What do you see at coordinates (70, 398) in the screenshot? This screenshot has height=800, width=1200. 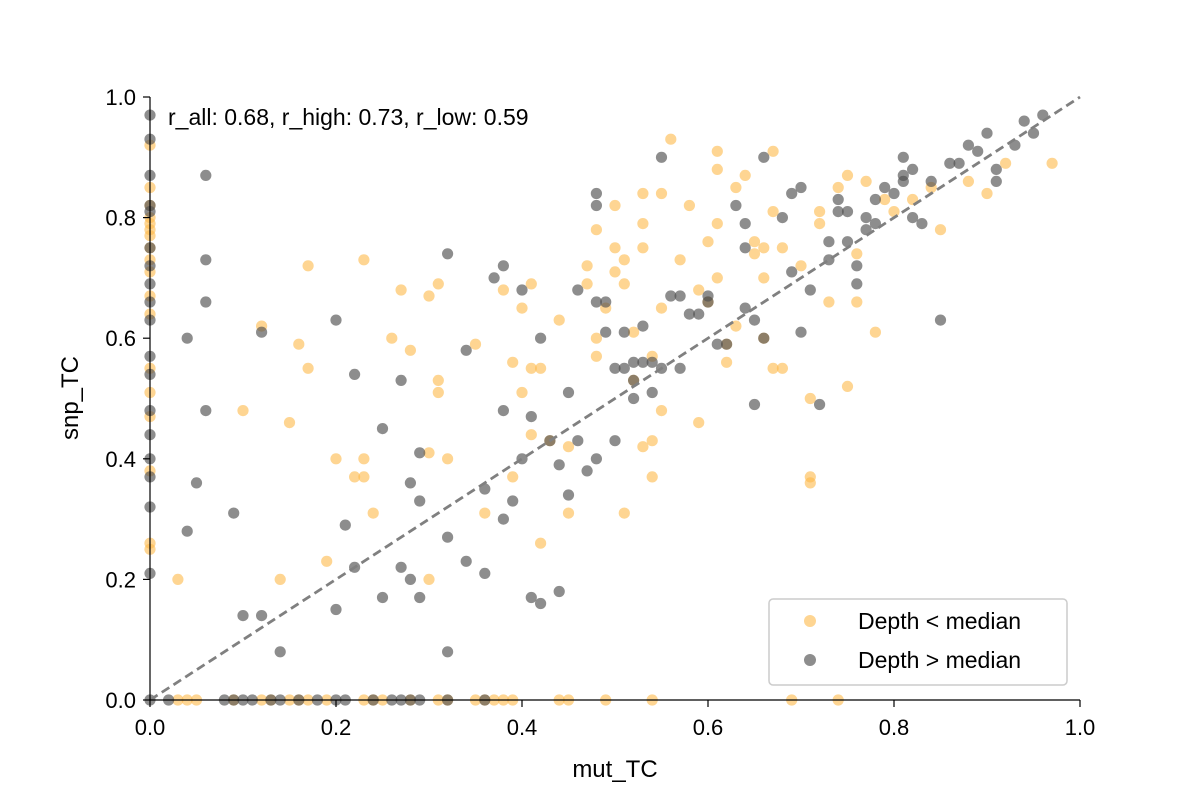 I see `y-axis-label: snp_TC` at bounding box center [70, 398].